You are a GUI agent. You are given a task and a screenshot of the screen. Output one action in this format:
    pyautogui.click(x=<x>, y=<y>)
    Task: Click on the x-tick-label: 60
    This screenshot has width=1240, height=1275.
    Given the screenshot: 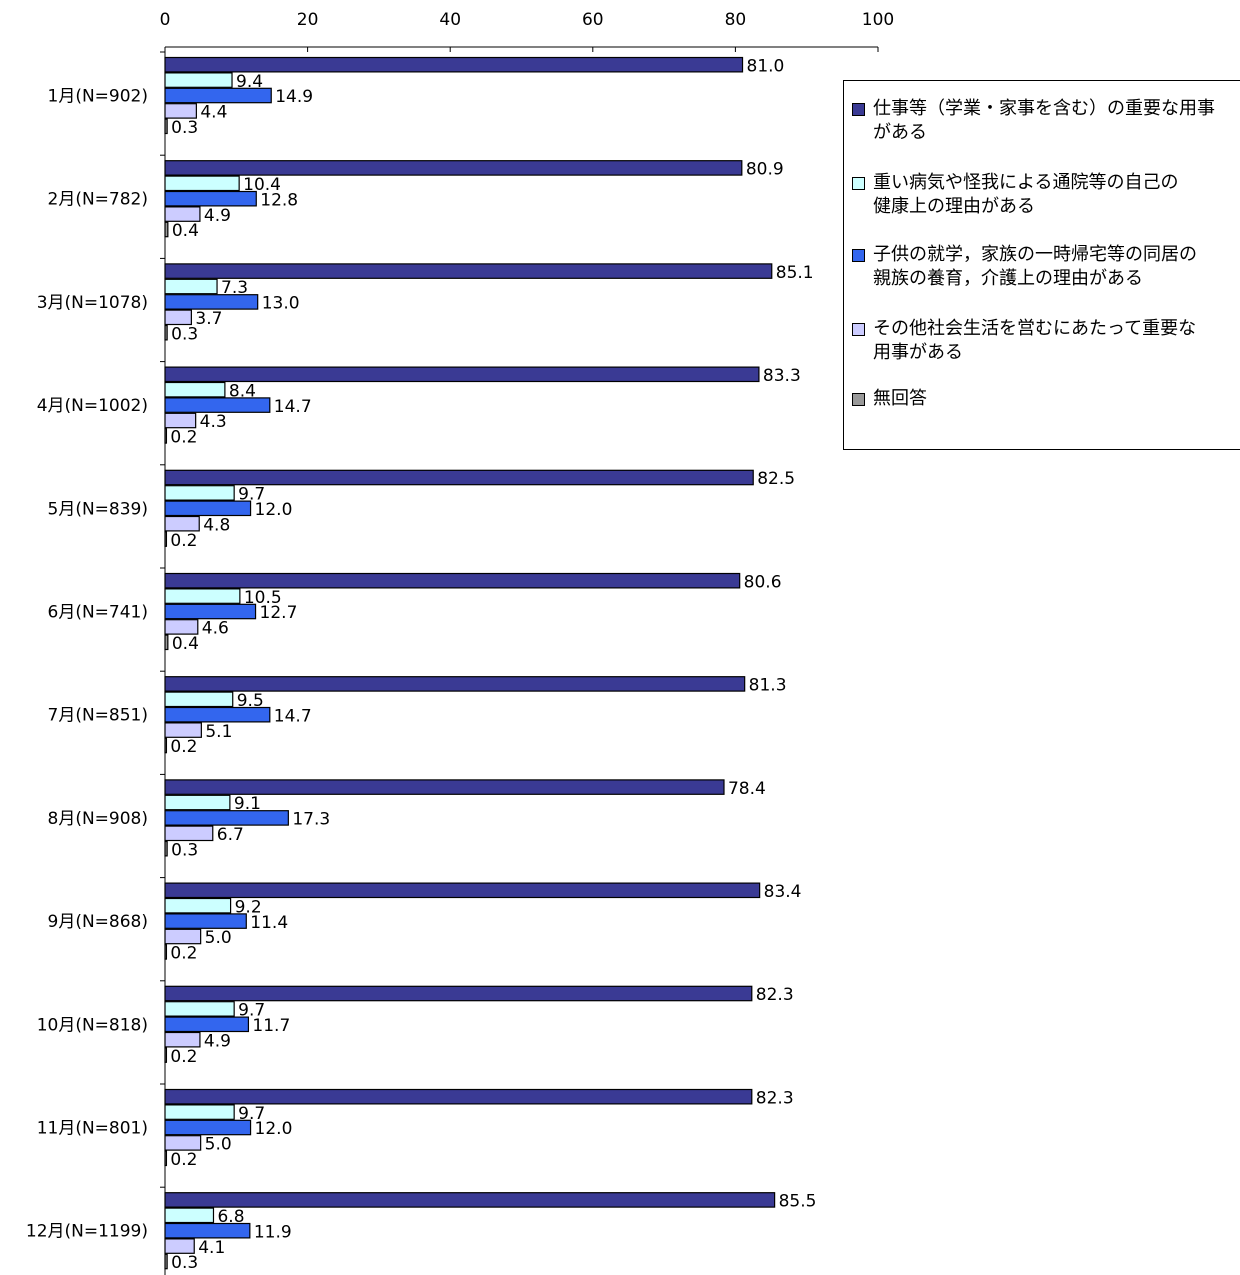 What is the action you would take?
    pyautogui.click(x=593, y=20)
    